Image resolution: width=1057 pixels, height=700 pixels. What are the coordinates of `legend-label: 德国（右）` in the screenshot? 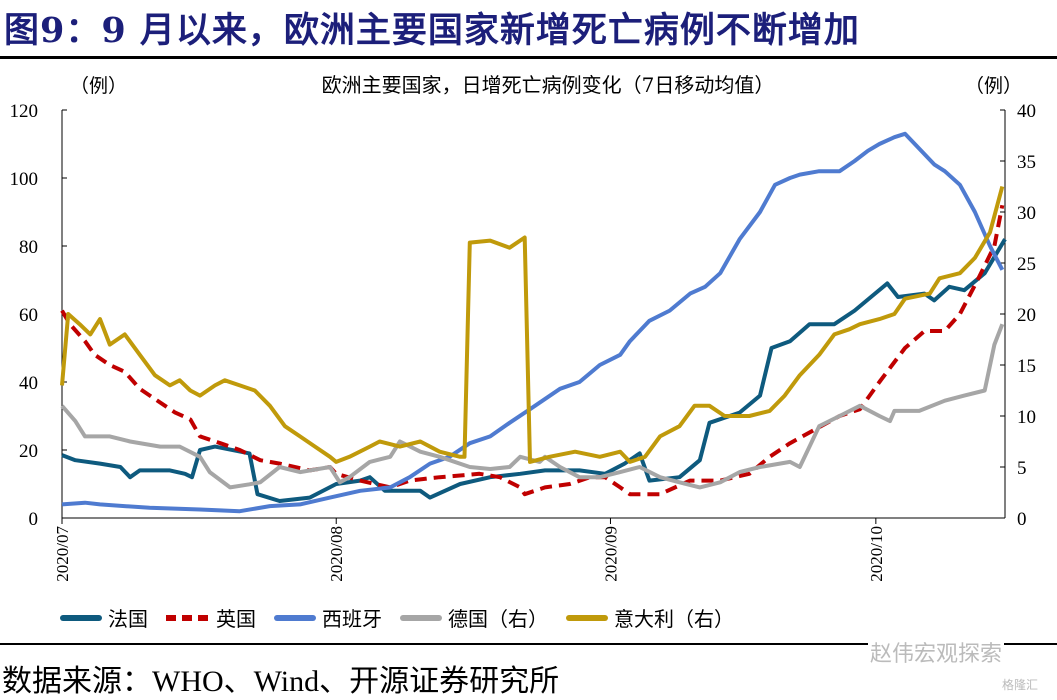 It's located at (498, 619).